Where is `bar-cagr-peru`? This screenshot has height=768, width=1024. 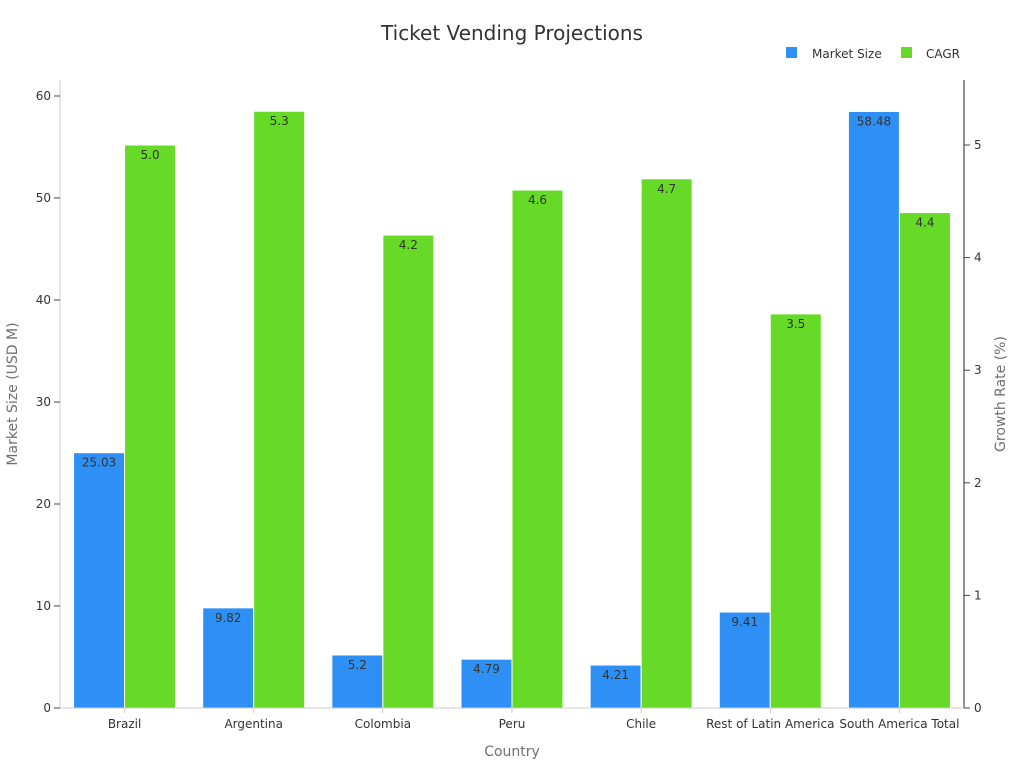 bar-cagr-peru is located at coordinates (537, 449).